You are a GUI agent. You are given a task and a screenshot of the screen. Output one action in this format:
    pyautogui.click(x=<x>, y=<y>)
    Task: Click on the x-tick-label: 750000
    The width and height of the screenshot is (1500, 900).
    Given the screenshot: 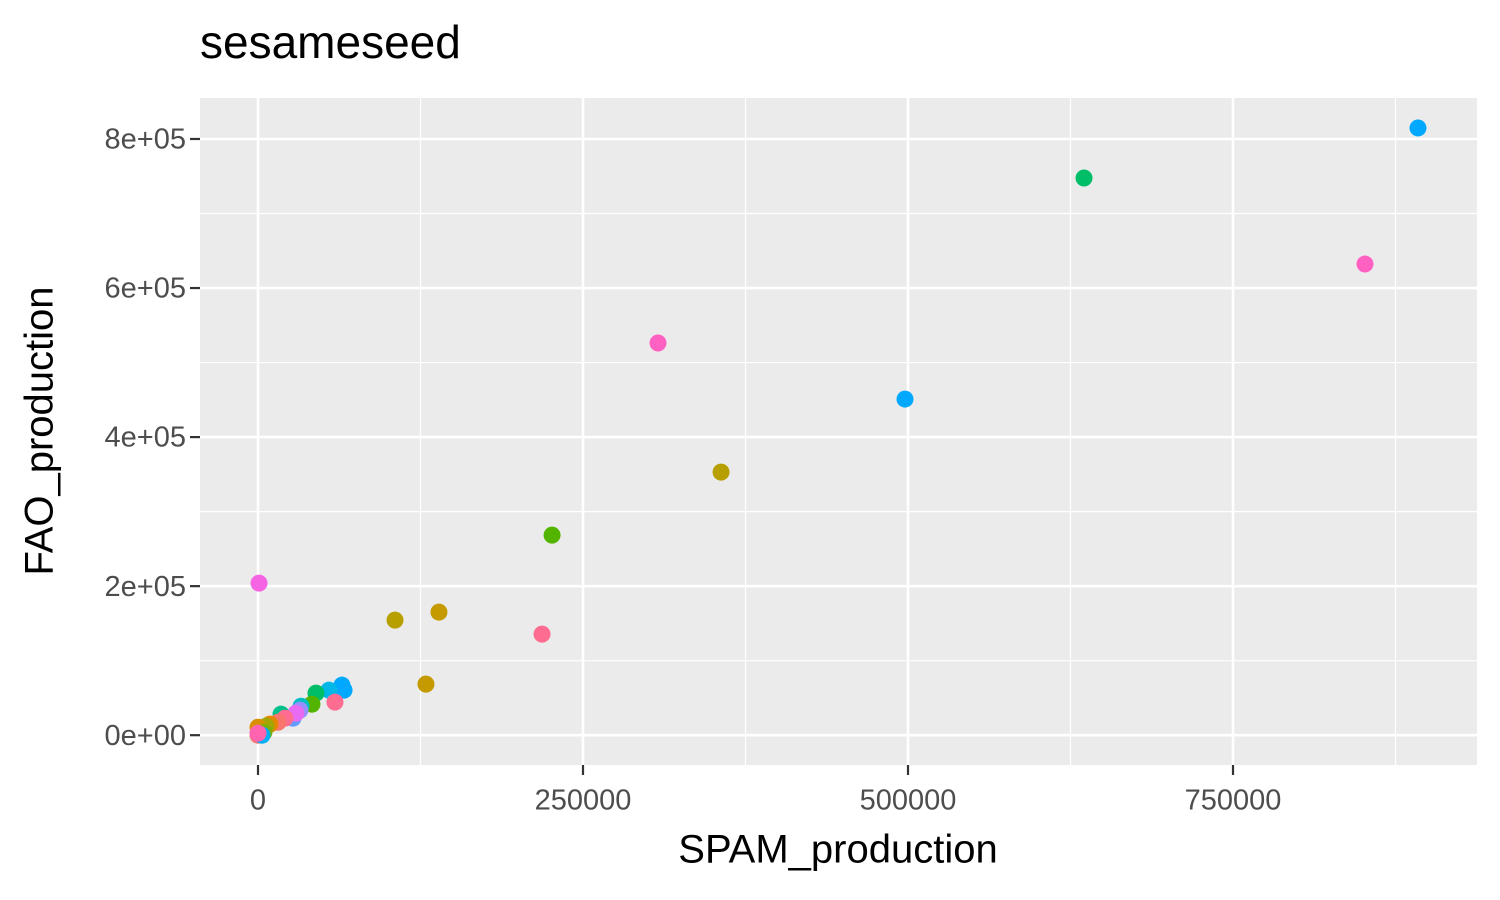 What is the action you would take?
    pyautogui.click(x=1233, y=801)
    